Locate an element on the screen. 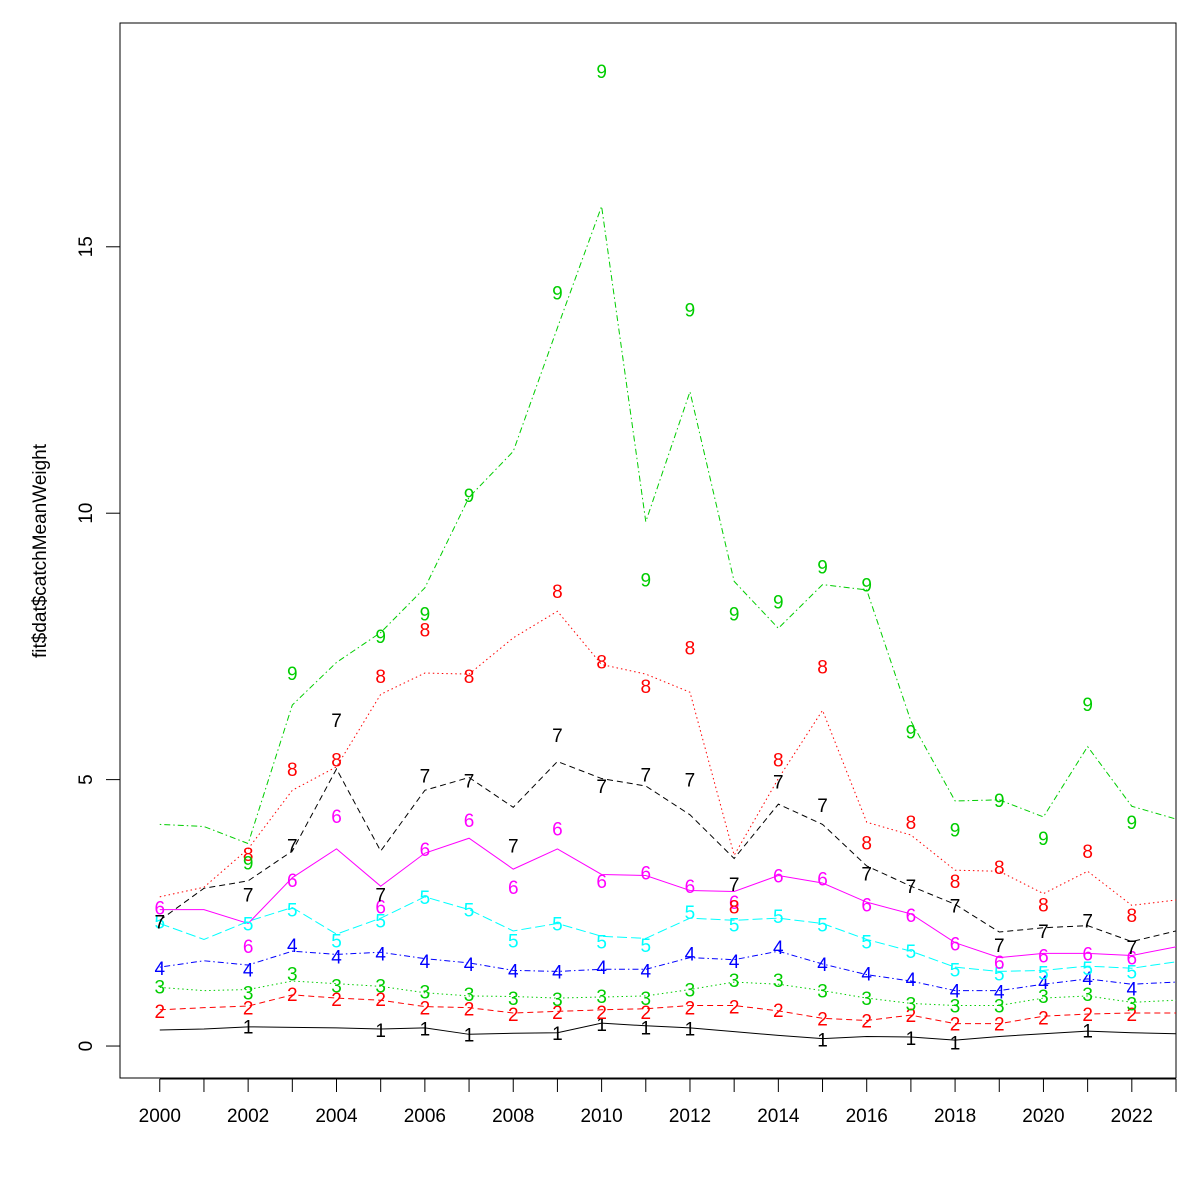 The image size is (1200, 1200). x-tick-label: 2016 is located at coordinates (867, 1116).